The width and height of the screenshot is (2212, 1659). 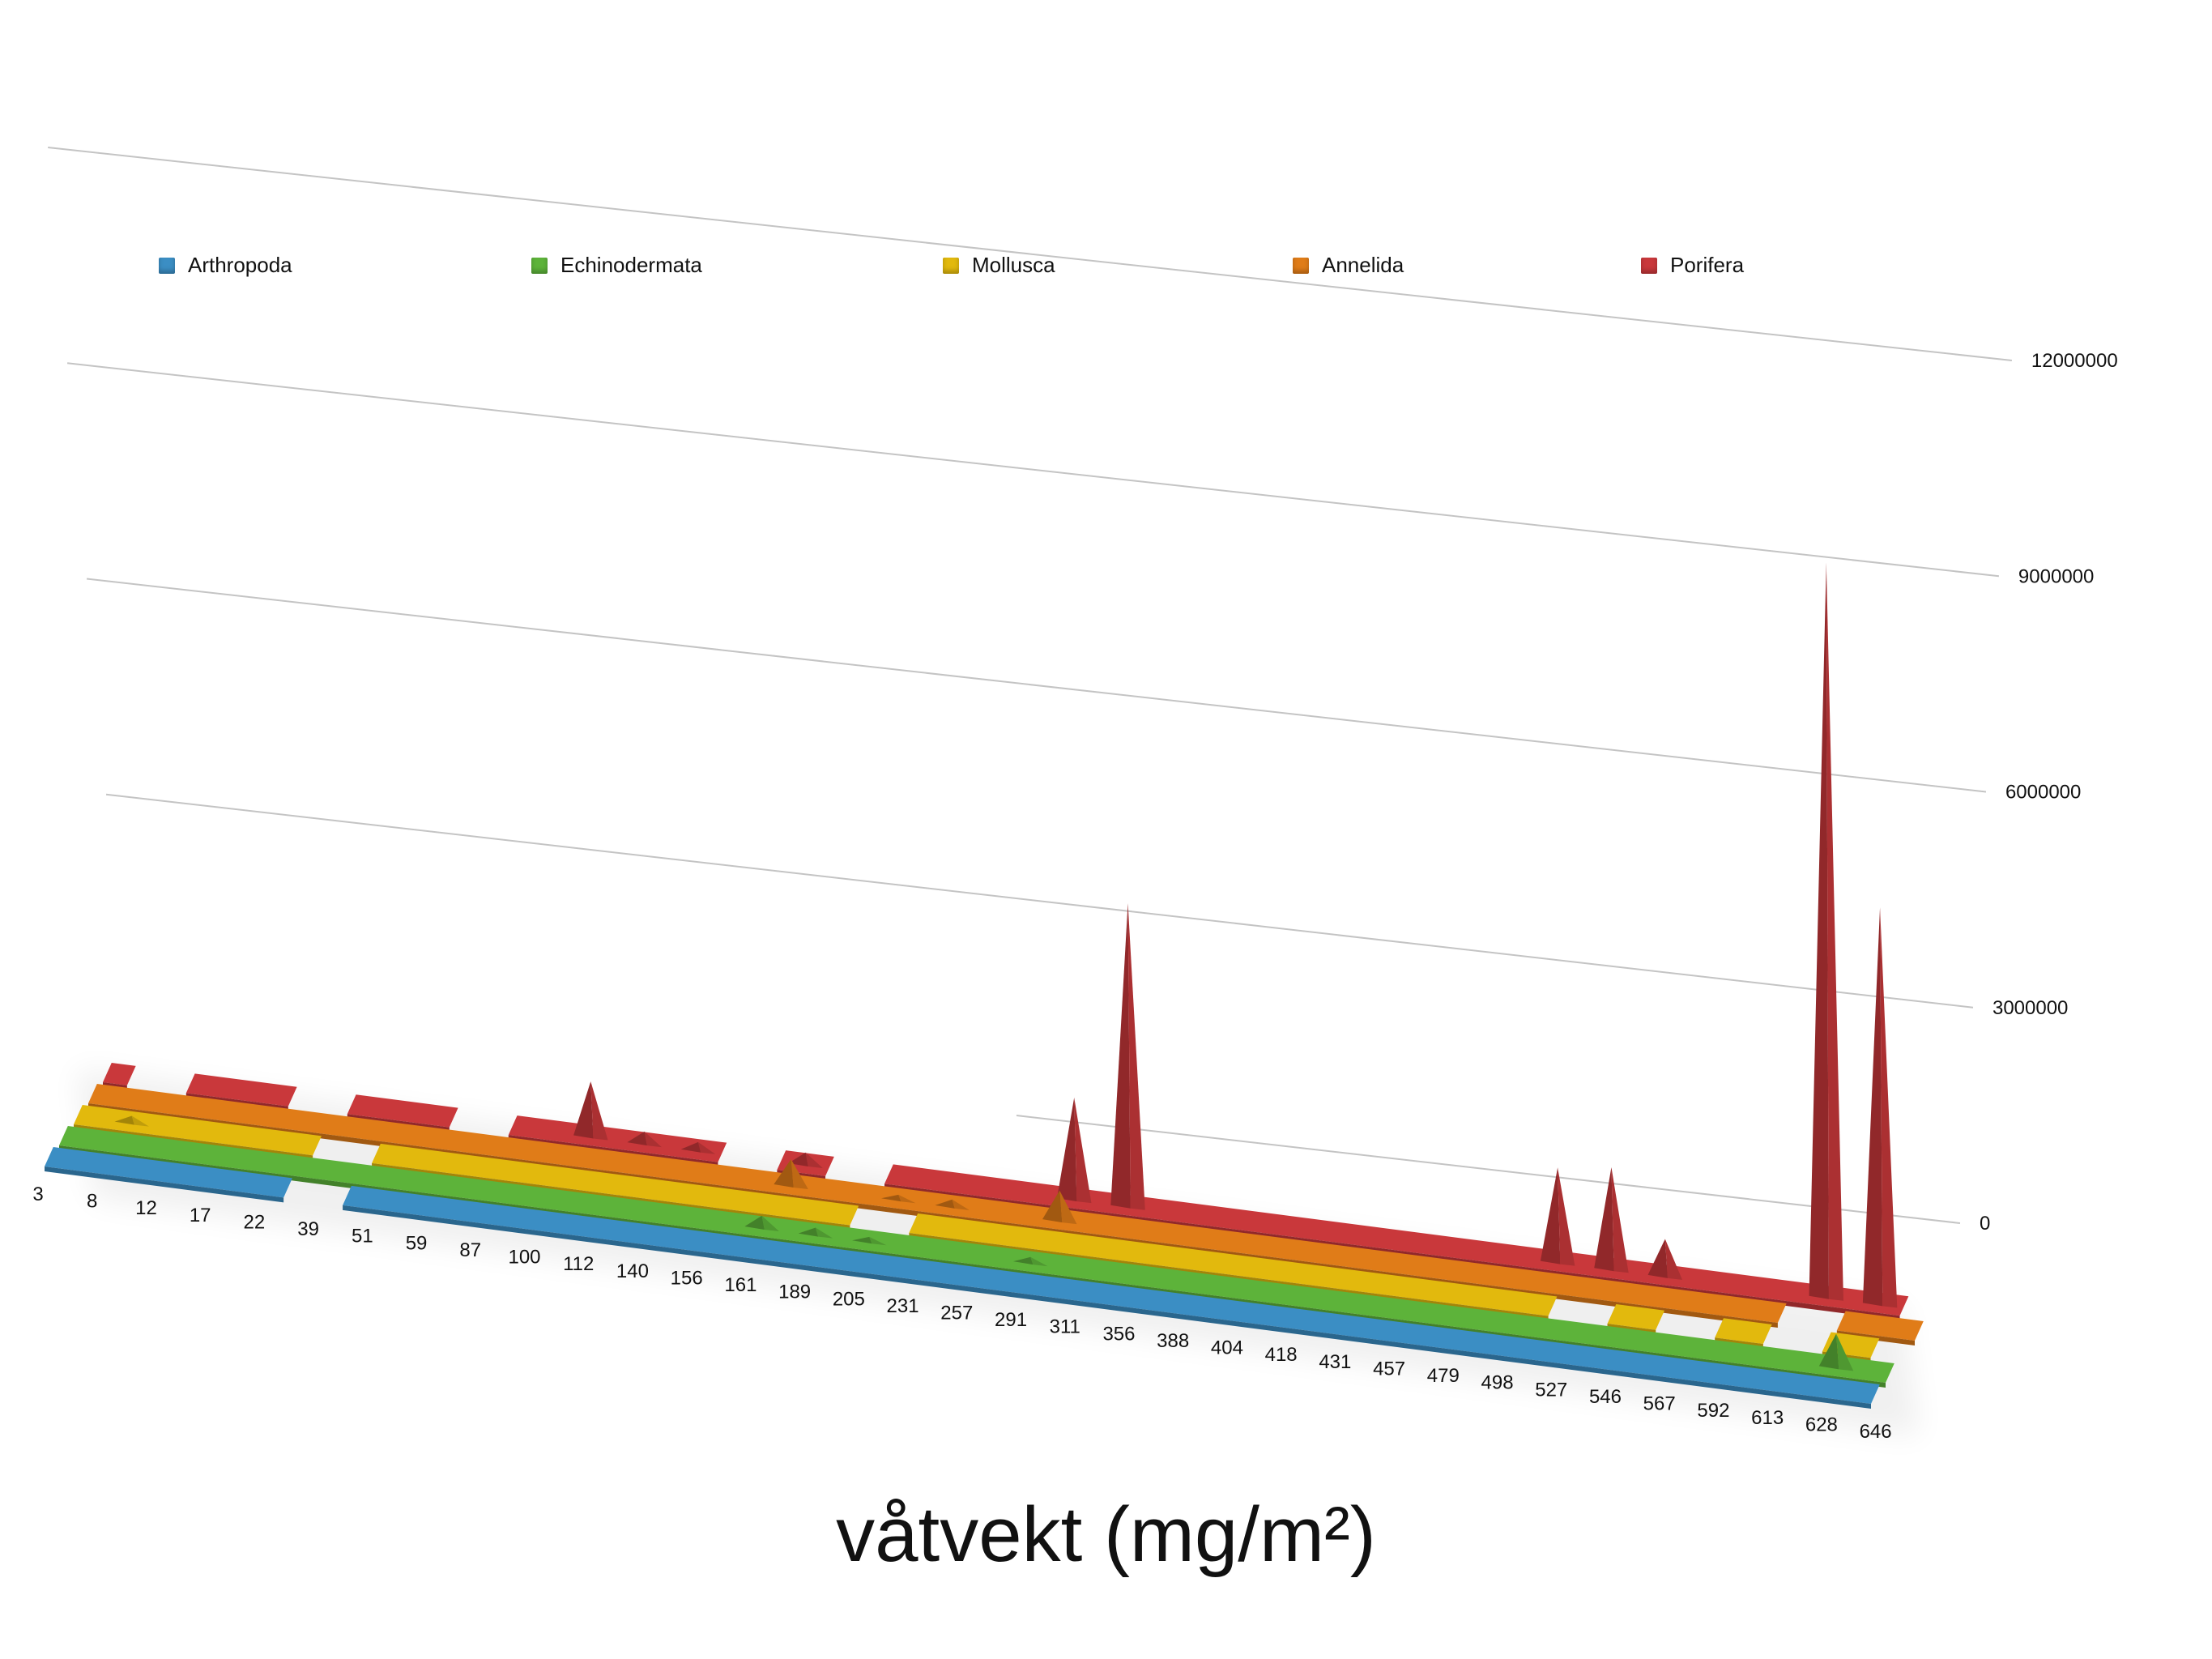 I want to click on legend-item-annelida: Annelida, so click(x=1348, y=265).